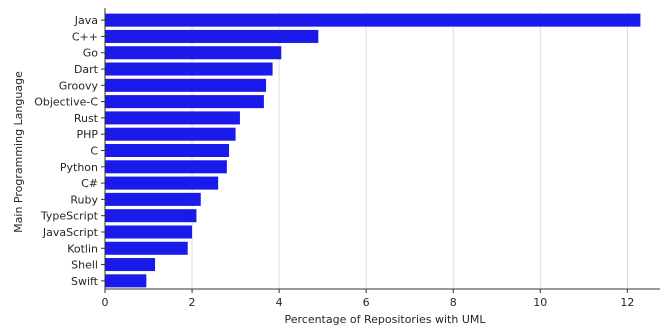  I want to click on y-tick-label: TypeScript, so click(69, 216).